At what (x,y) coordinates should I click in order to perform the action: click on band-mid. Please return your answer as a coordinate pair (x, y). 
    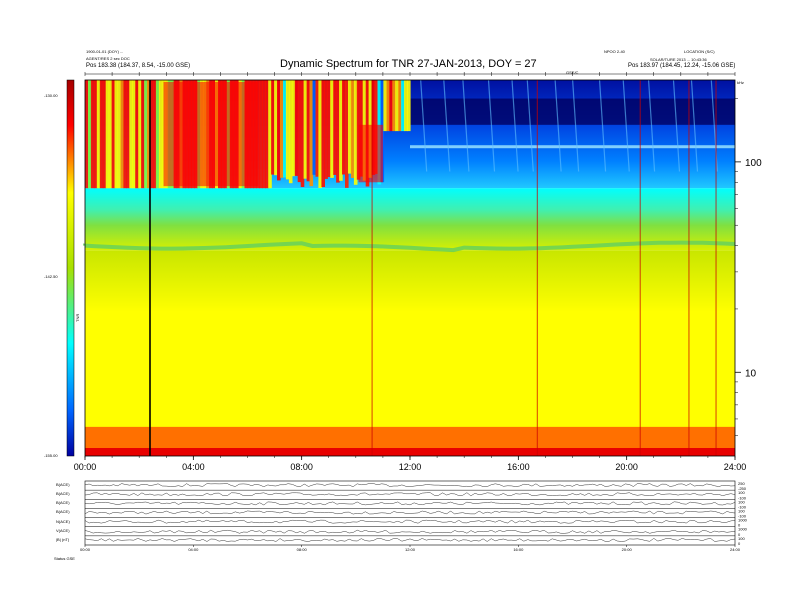
    Looking at the image, I should click on (410, 219).